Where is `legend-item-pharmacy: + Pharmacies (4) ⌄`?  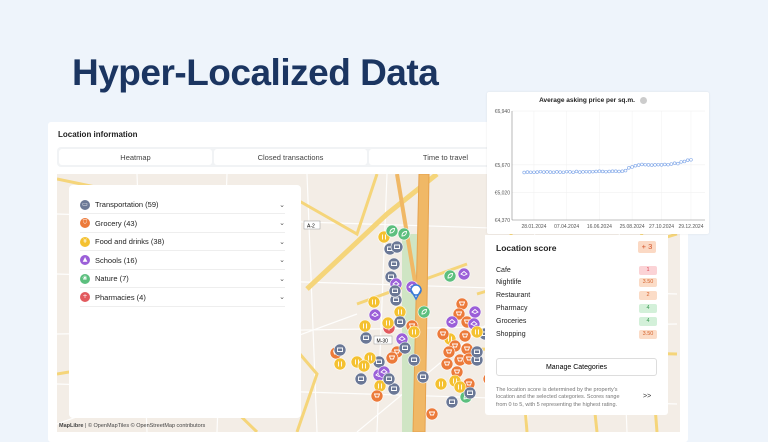 legend-item-pharmacy: + Pharmacies (4) ⌄ is located at coordinates (182, 298).